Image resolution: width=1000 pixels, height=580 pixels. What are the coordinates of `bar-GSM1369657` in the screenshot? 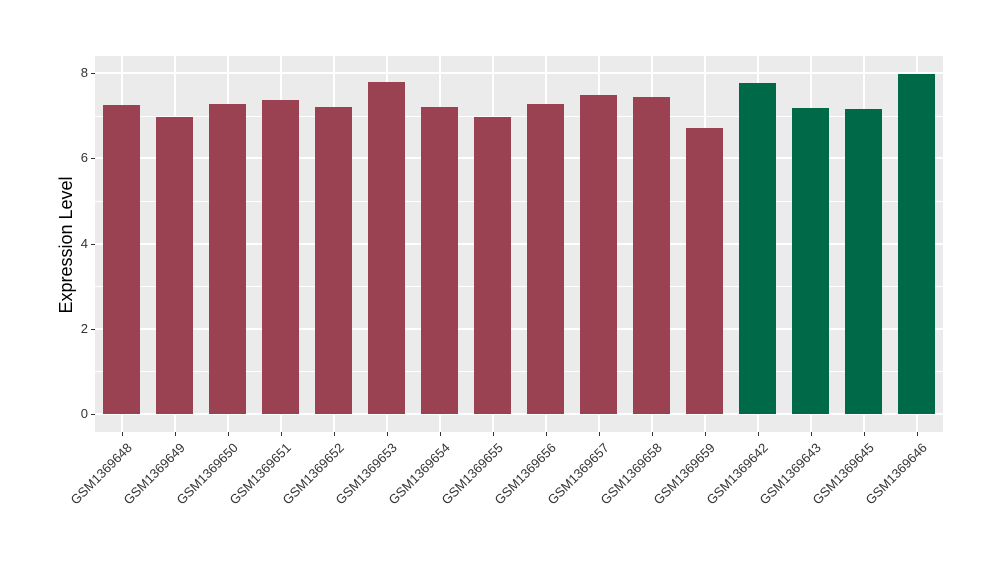 It's located at (598, 255).